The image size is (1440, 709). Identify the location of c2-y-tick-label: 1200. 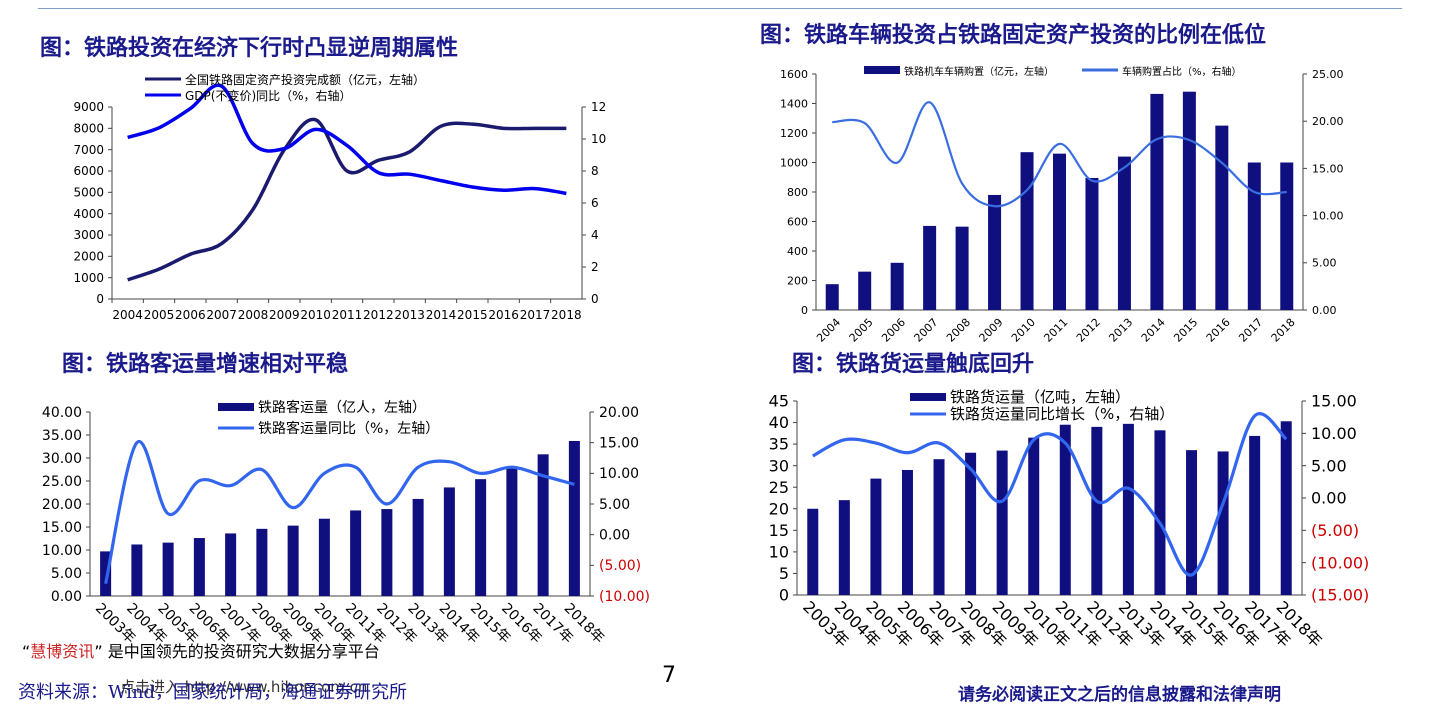
(794, 133).